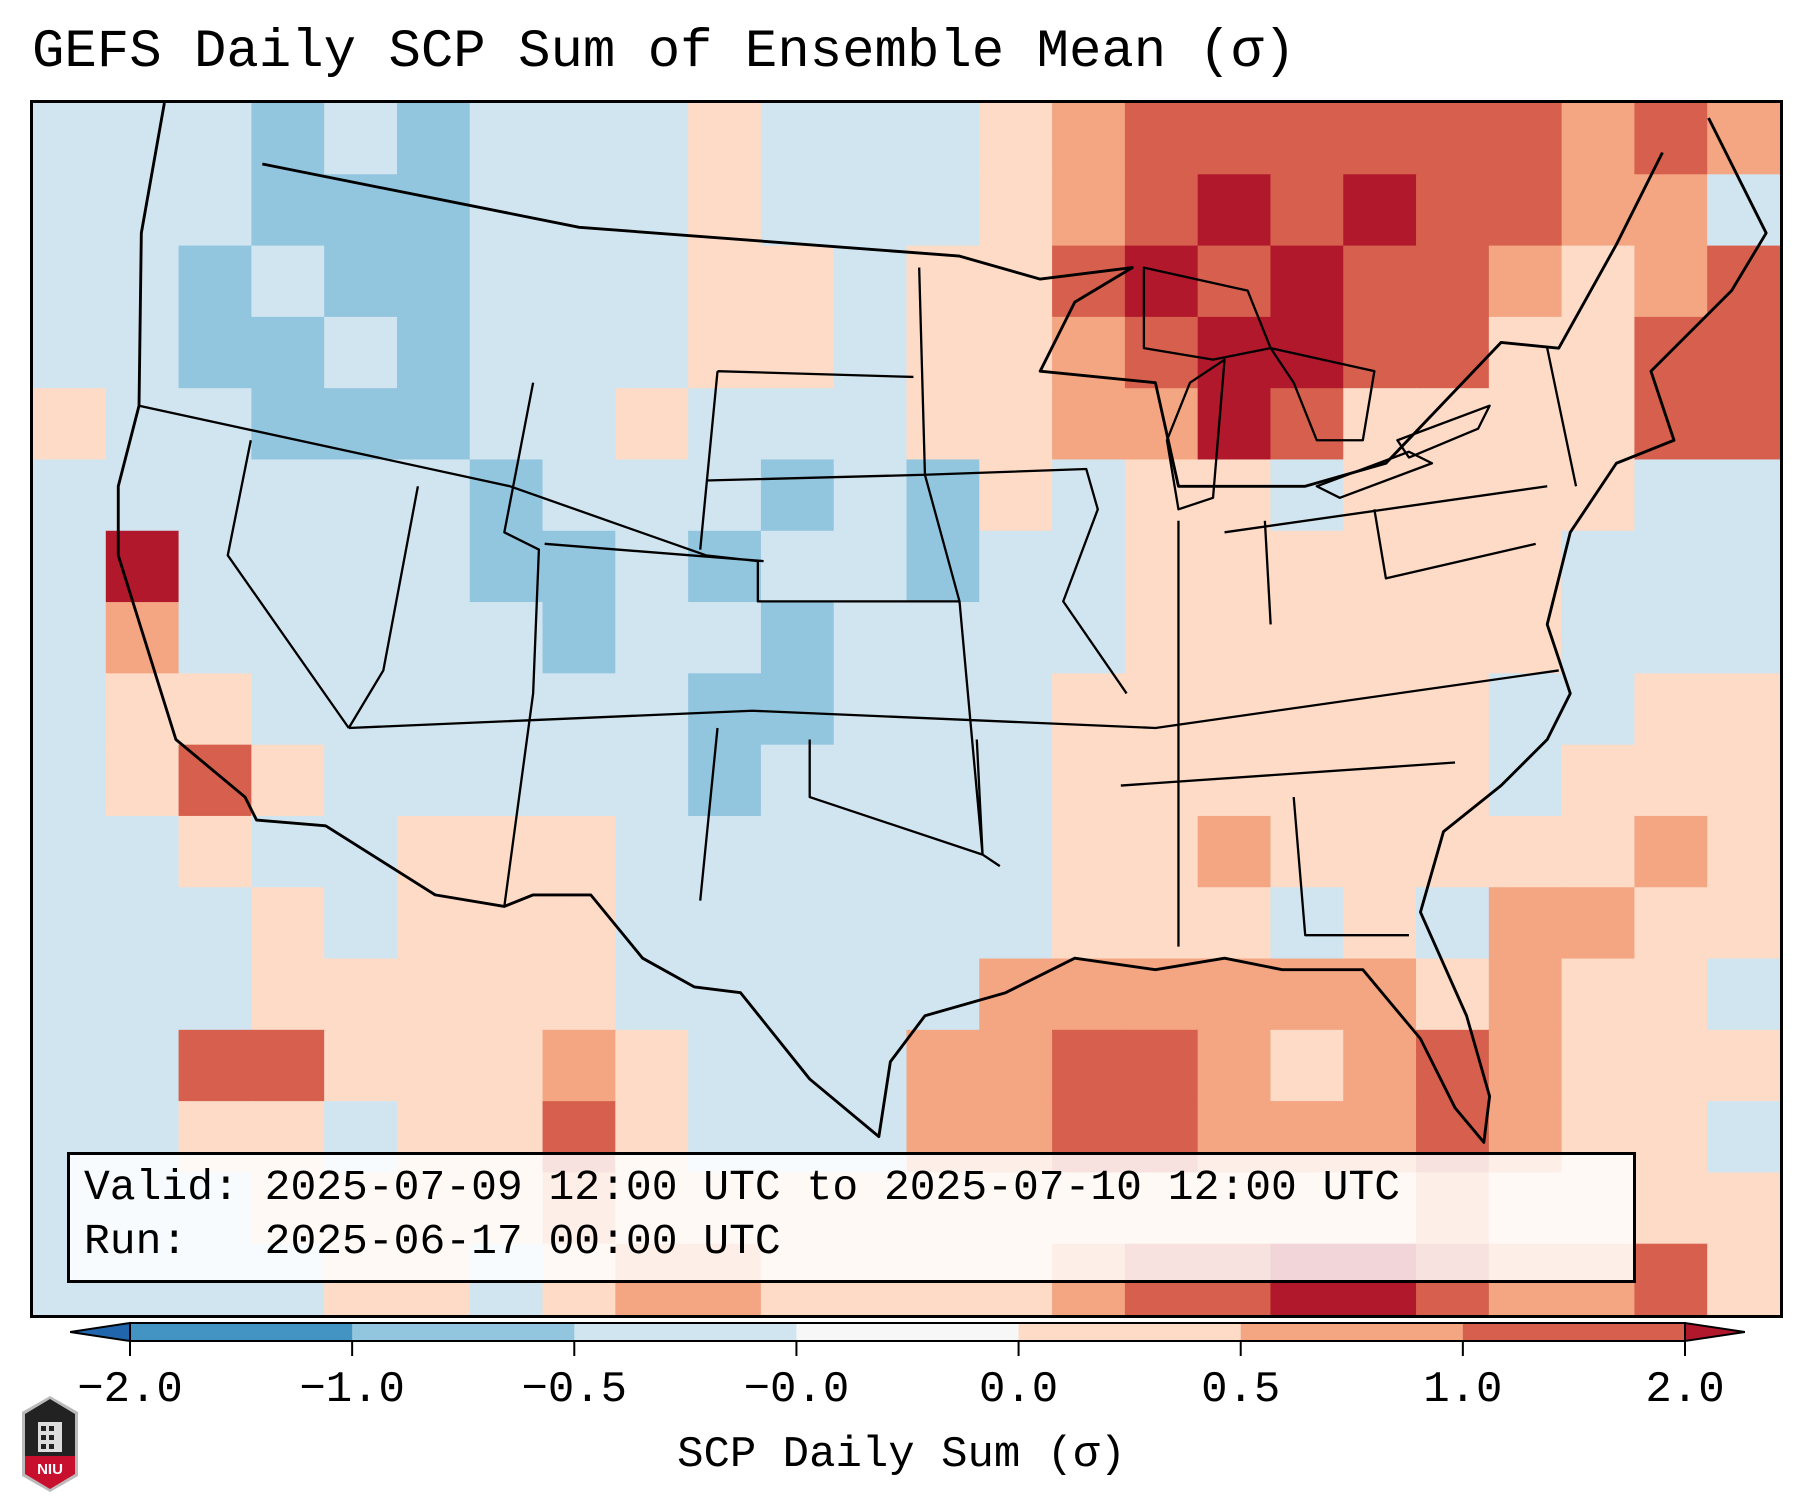 The height and width of the screenshot is (1506, 1803). I want to click on colorbar, so click(907, 1338).